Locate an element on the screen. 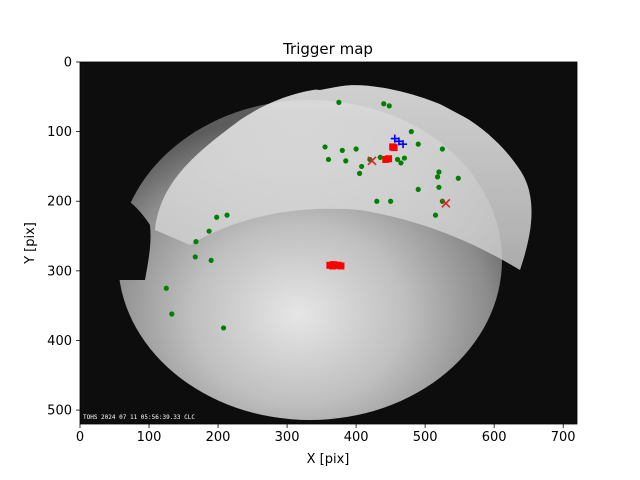  y-tick-label: 100 is located at coordinates (59, 132).